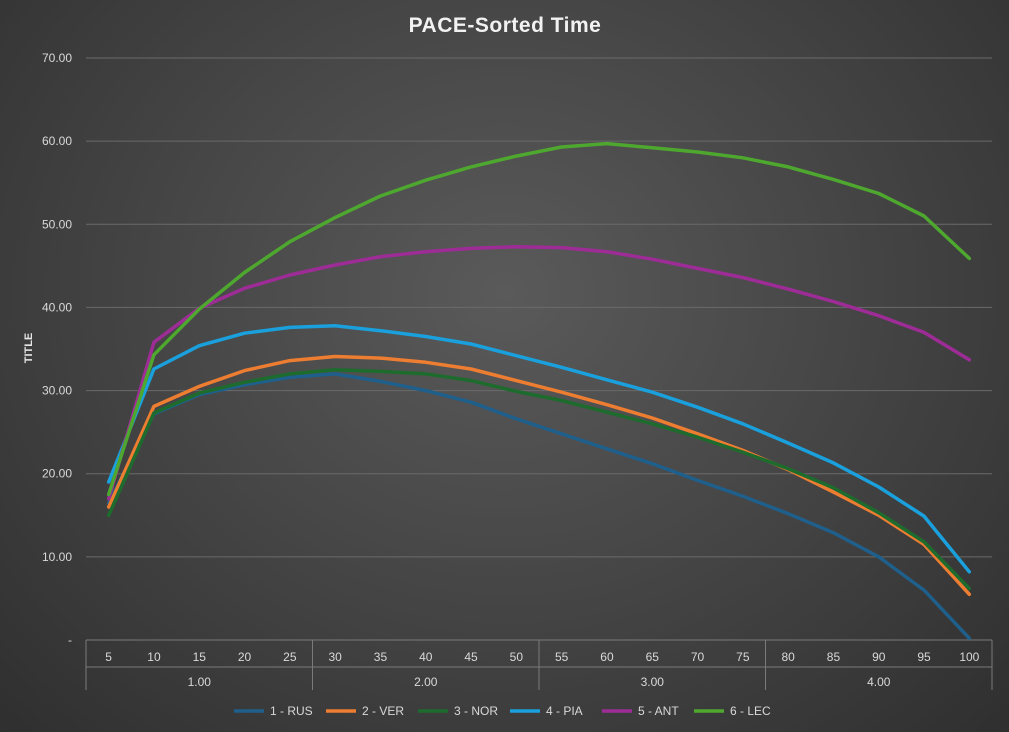  What do you see at coordinates (879, 682) in the screenshot?
I see `x-group-label: 4.00` at bounding box center [879, 682].